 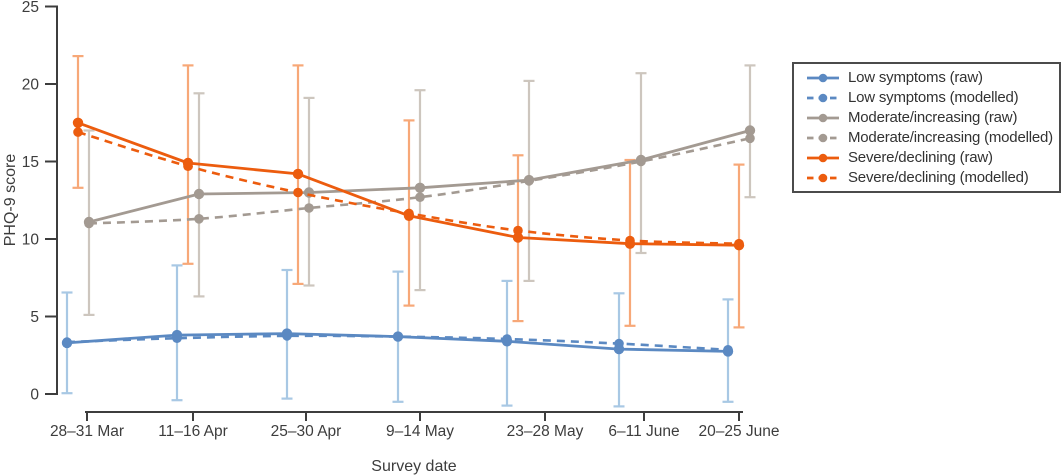 I want to click on legend-item-low-modelled: Low symptoms (modelled), so click(x=932, y=97).